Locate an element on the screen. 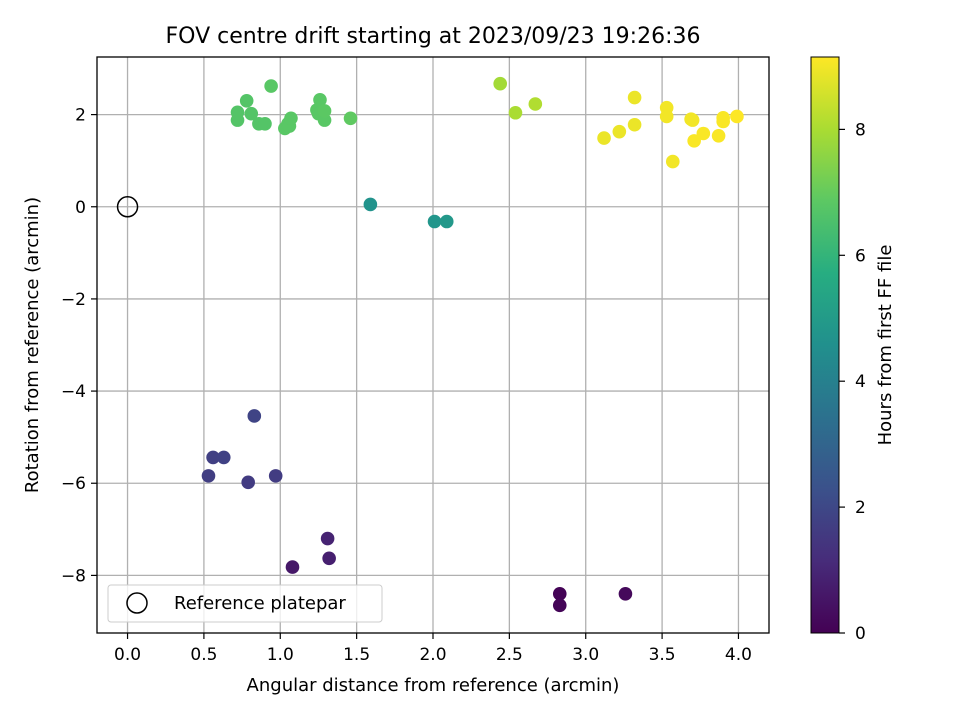  legend: Reference platepar is located at coordinates (245, 603).